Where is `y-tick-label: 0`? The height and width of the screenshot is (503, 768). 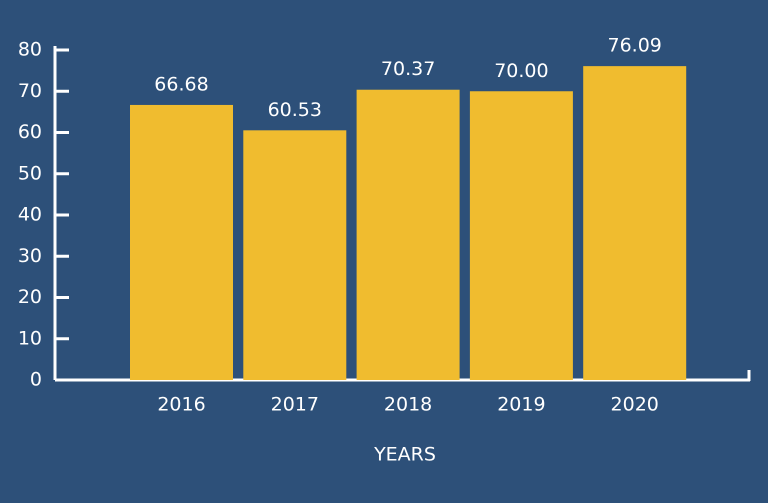 y-tick-label: 0 is located at coordinates (36, 380).